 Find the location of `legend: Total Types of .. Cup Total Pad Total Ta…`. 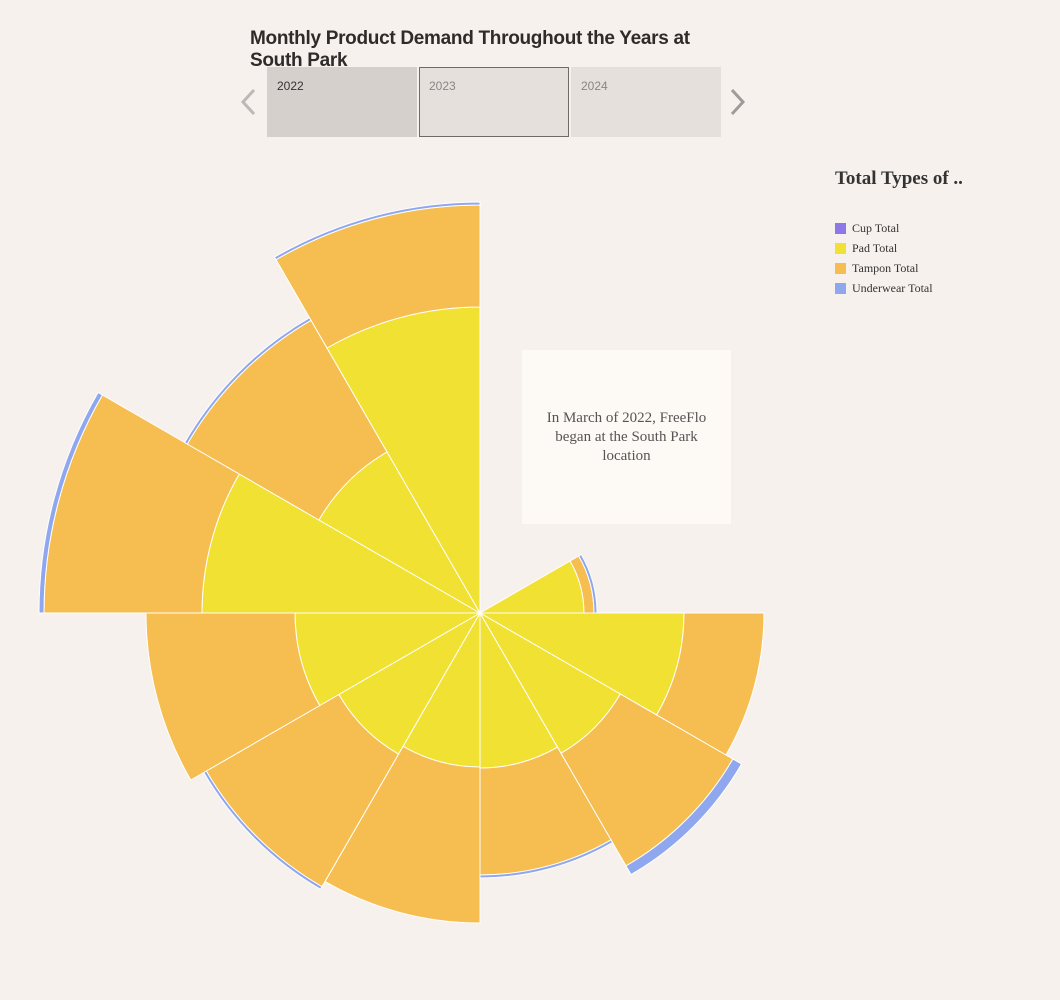

legend: Total Types of .. Cup Total Pad Total Ta… is located at coordinates (945, 233).